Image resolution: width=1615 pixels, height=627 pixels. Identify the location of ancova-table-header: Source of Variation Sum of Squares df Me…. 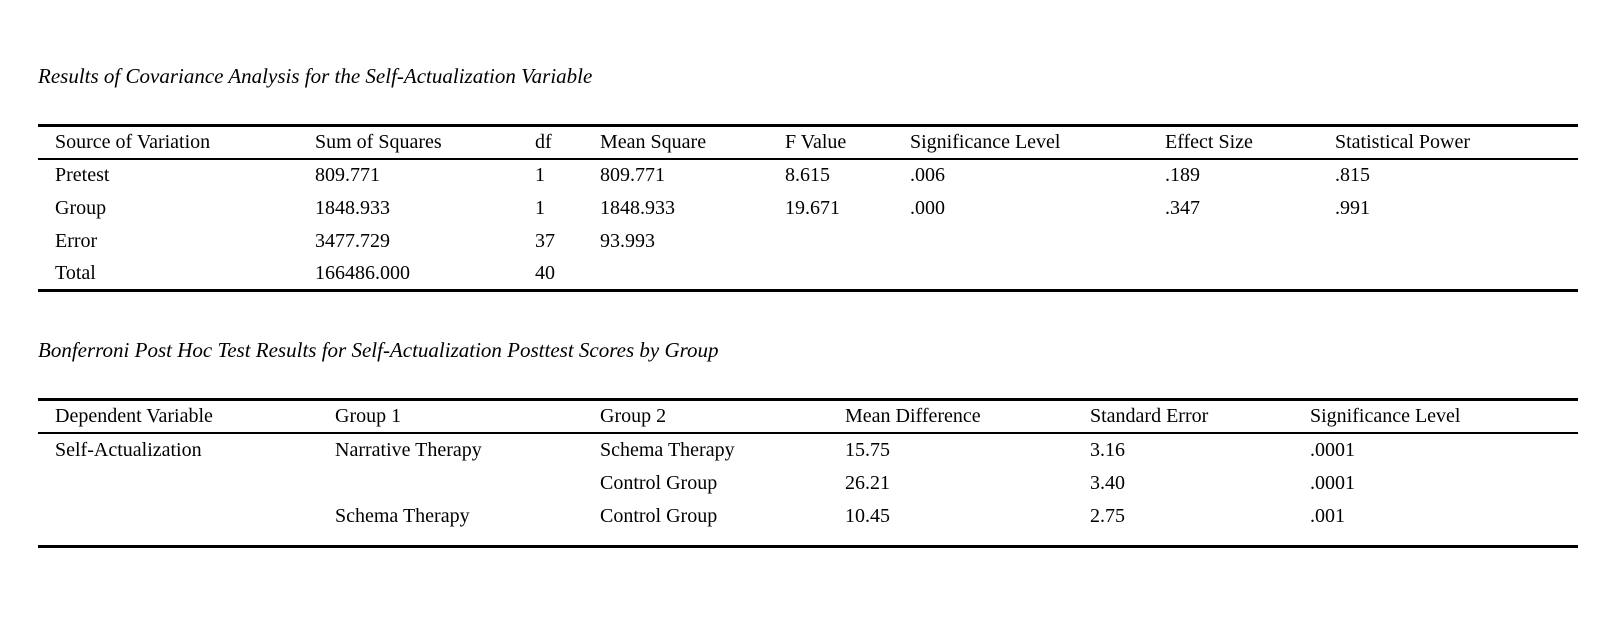
(808, 142).